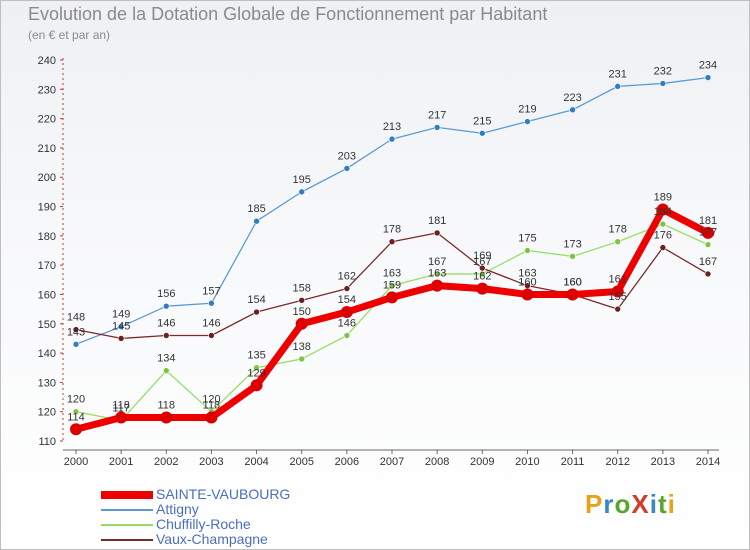 The width and height of the screenshot is (750, 550). What do you see at coordinates (127, 540) in the screenshot?
I see `legend-swatch-vaux-champagne` at bounding box center [127, 540].